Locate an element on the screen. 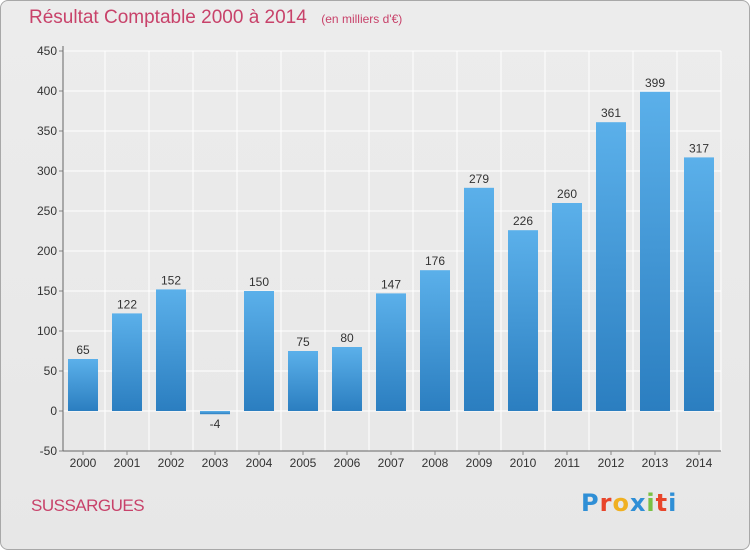  data-label: 147 is located at coordinates (391, 284).